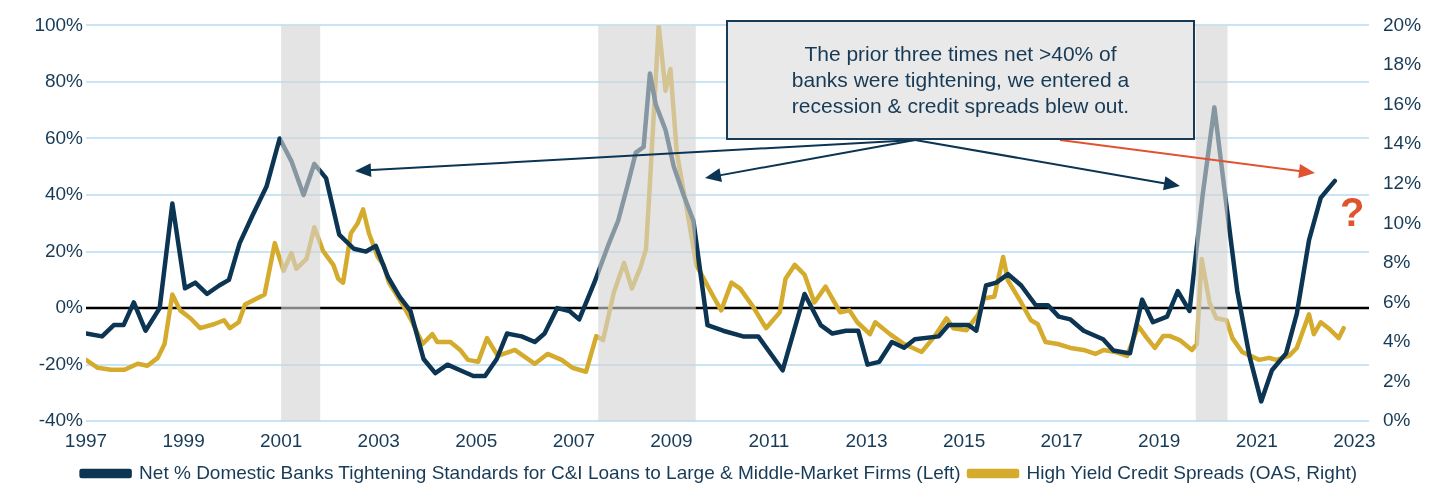  I want to click on x-tick-label: 1997, so click(86, 440).